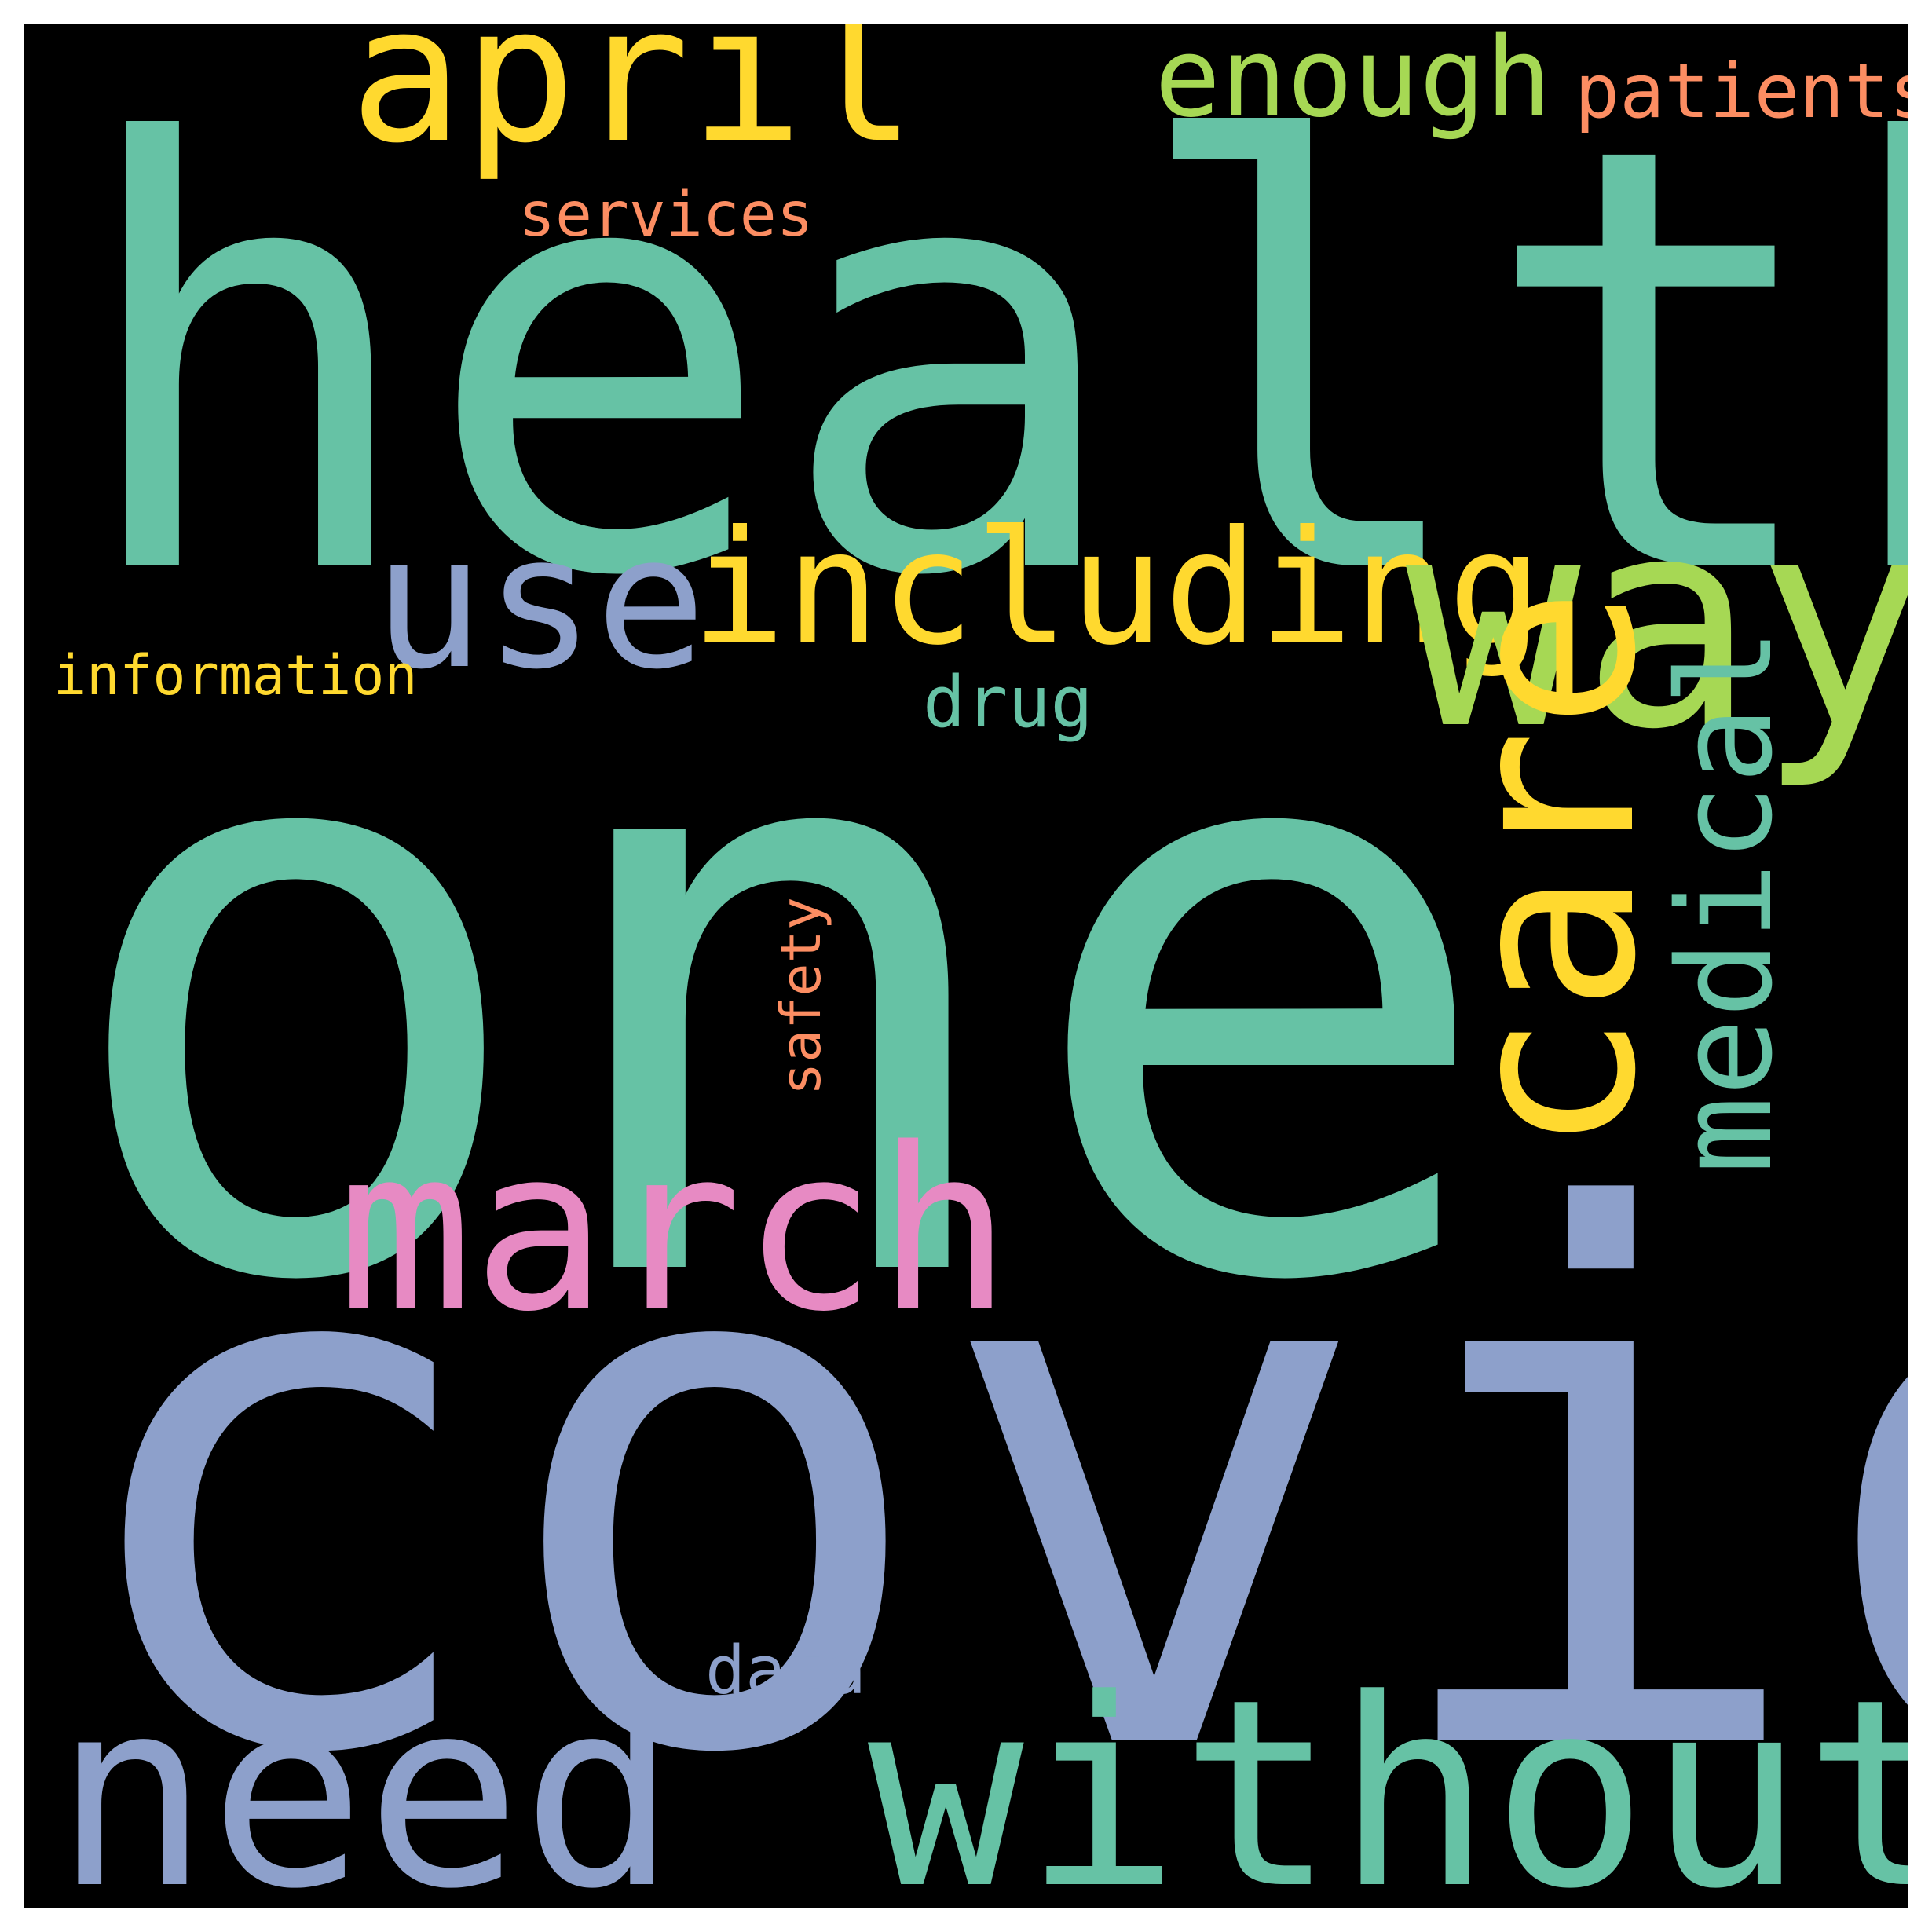 This screenshot has height=1932, width=1932. Describe the element at coordinates (1116, 589) in the screenshot. I see `word-including: including` at that location.